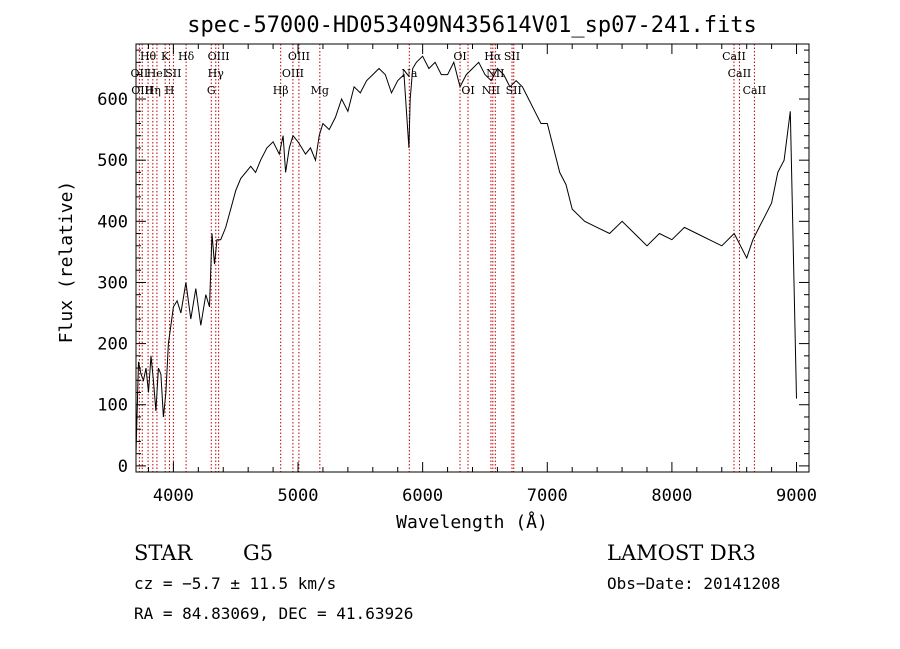 This screenshot has width=900, height=649. I want to click on y-tick-label: 100, so click(112, 406).